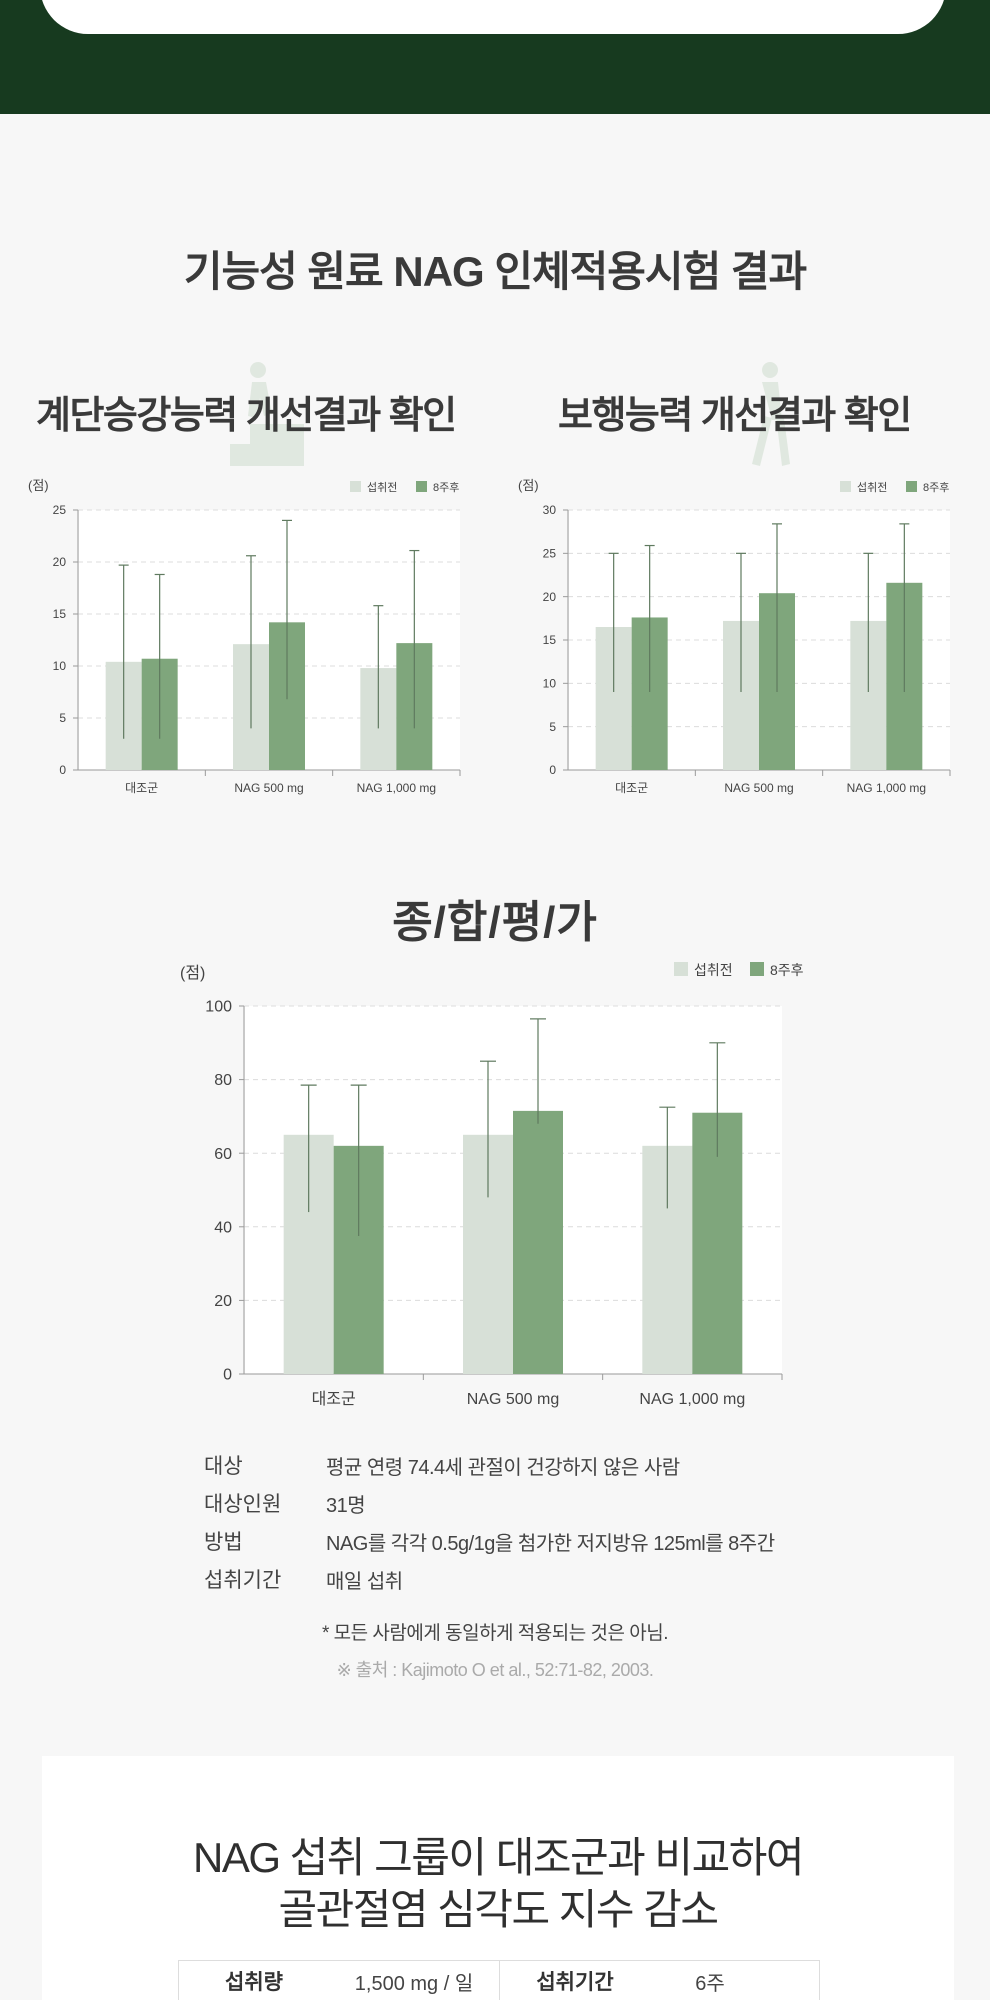 This screenshot has width=990, height=2000. I want to click on bar-after, so click(538, 1242).